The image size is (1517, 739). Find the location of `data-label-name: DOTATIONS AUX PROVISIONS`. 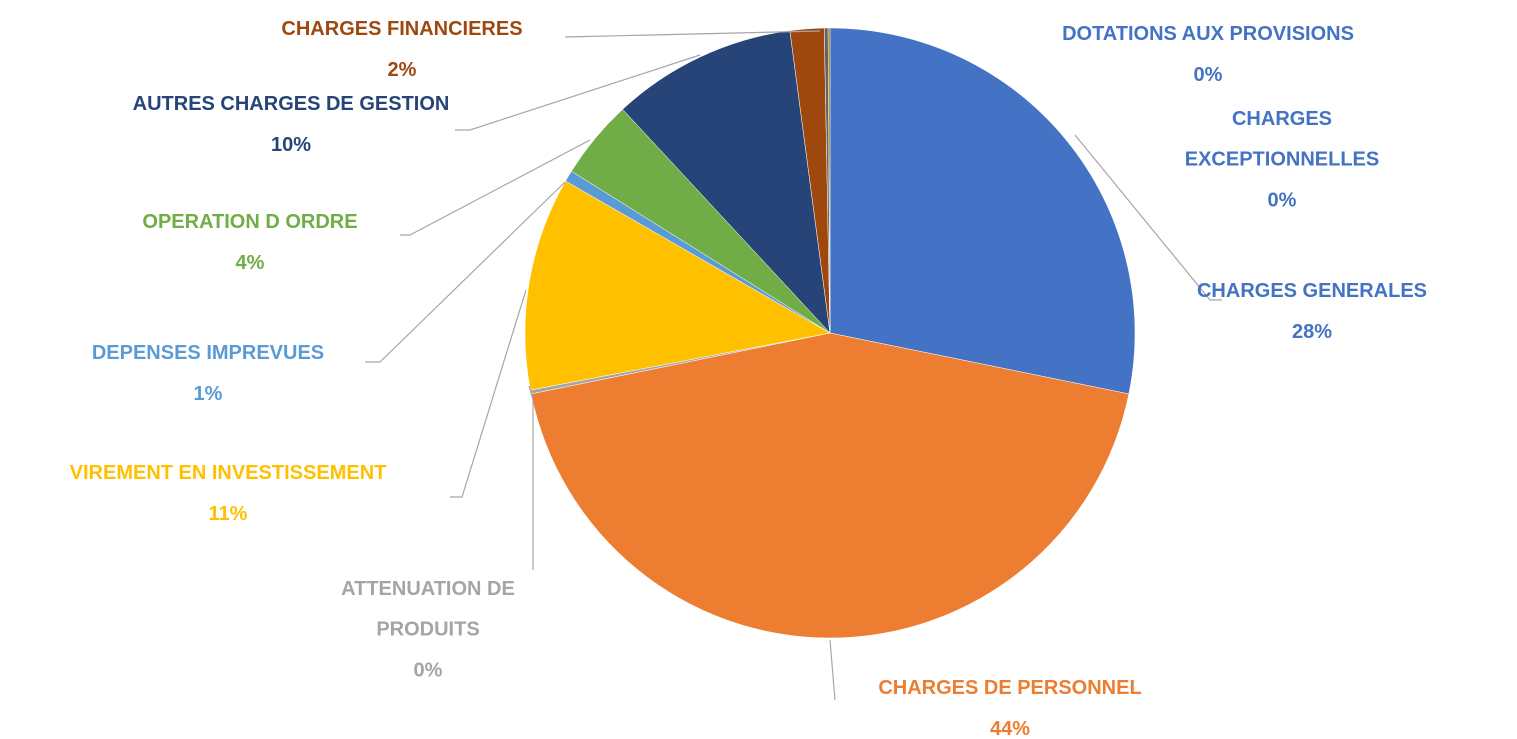

data-label-name: DOTATIONS AUX PROVISIONS is located at coordinates (1208, 34).